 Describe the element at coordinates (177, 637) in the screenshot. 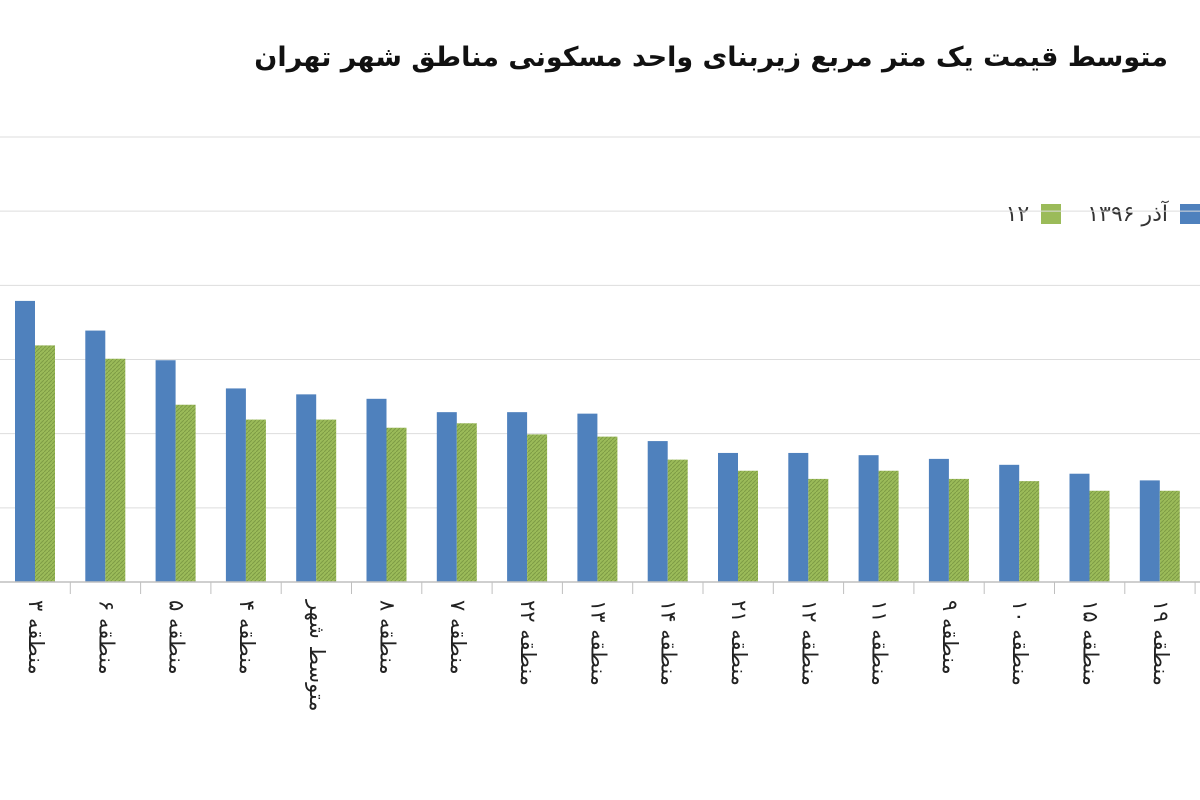

I see `x-tick-label: منطقه ۵` at that location.